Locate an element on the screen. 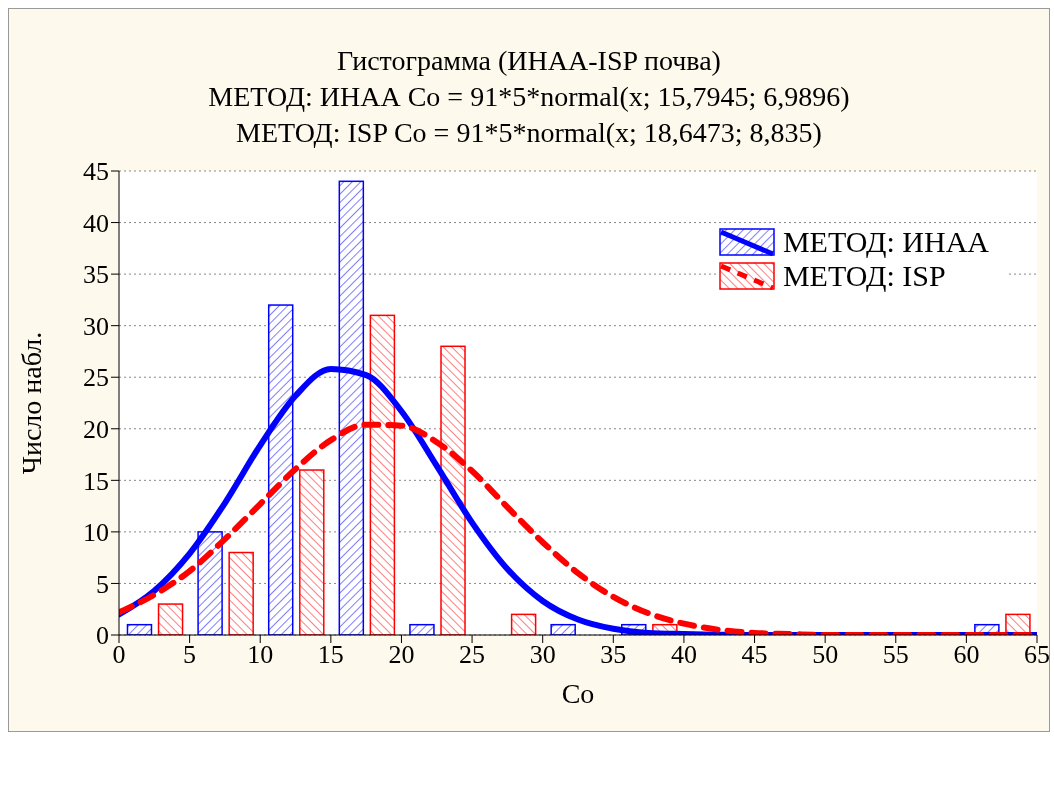  chart-subtitle: МЕТОД: ИНАА Co = 91*5*normal(x; 15,7945; 6,9896) МЕТОД: ISP Co = 91*5*normal(x; 18,6473; 8,835) is located at coordinates (529, 115).